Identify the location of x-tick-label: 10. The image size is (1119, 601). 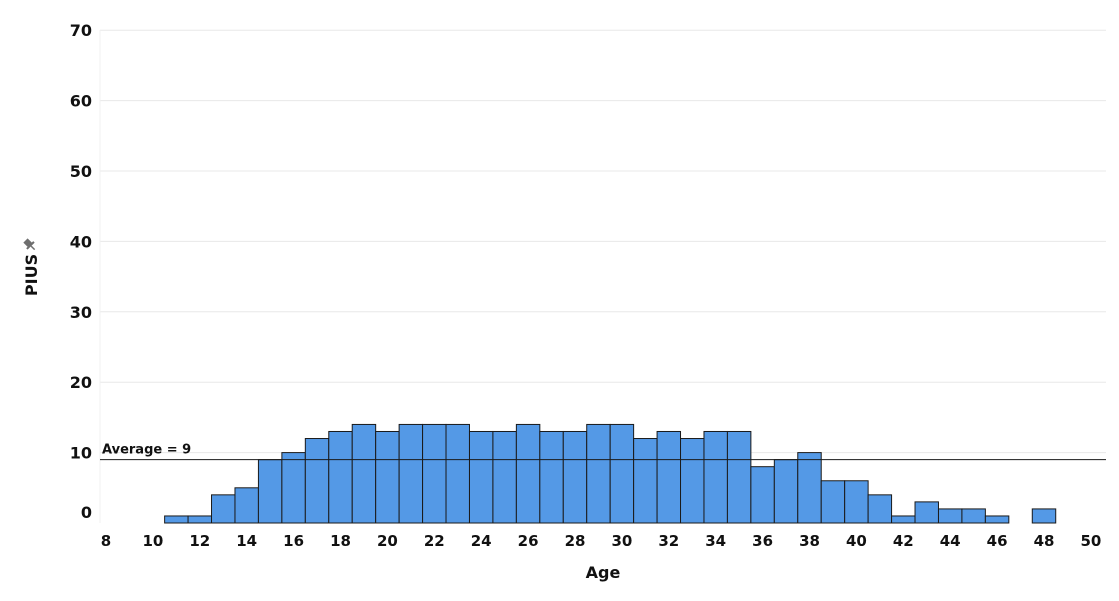
(152, 541).